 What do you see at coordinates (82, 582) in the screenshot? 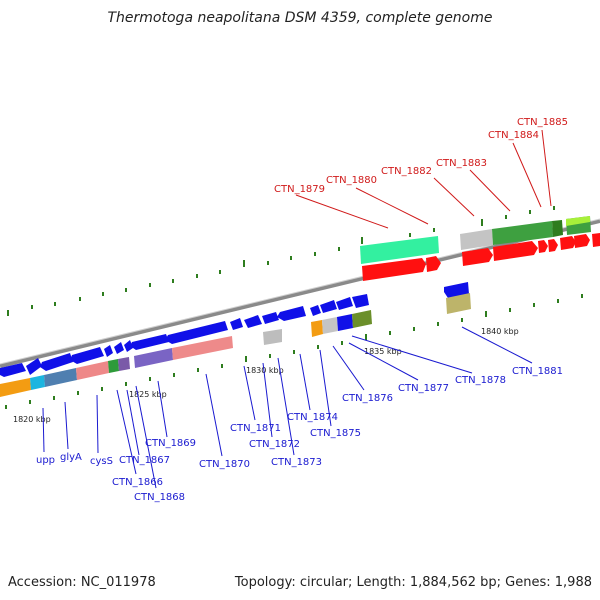
I see `accession-text: Accession: NC_011978` at bounding box center [82, 582].